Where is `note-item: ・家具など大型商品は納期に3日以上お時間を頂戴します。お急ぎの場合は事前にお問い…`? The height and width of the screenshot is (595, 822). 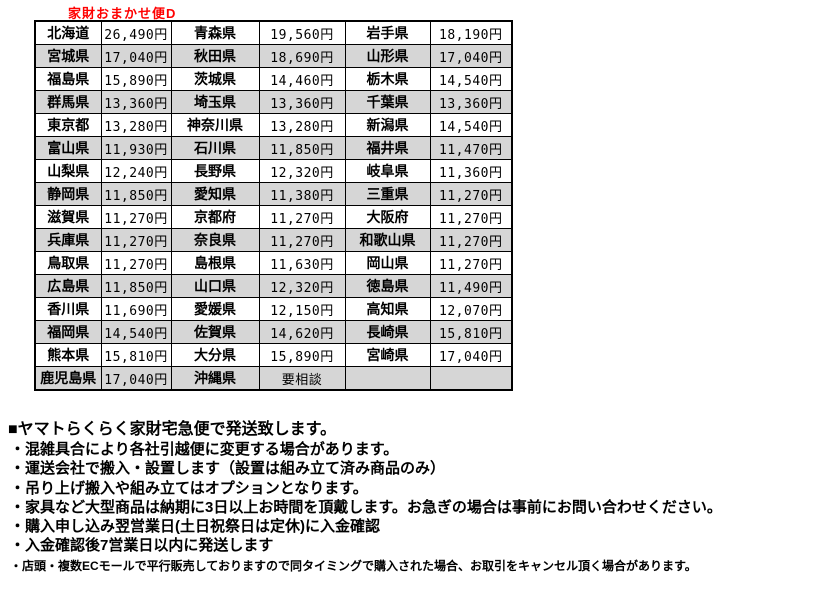 note-item: ・家具など大型商品は納期に3日以上お時間を頂戴します。お急ぎの場合は事前にお問い… is located at coordinates (366, 507).